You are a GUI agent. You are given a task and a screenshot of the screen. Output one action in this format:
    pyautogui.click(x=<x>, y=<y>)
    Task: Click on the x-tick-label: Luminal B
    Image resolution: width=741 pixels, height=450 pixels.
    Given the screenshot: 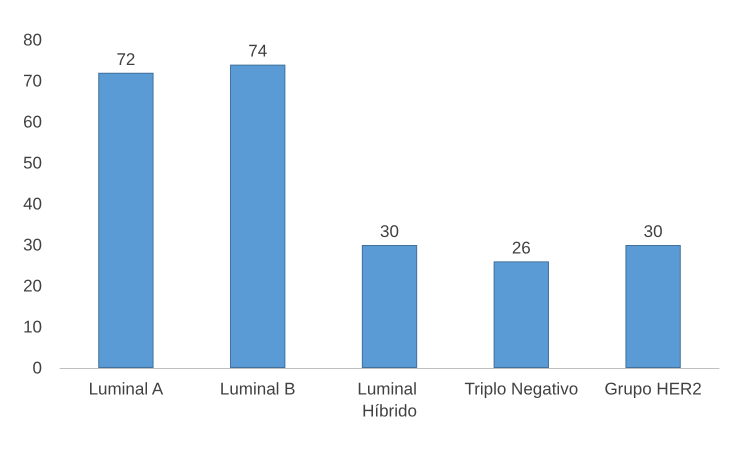 What is the action you would take?
    pyautogui.click(x=258, y=389)
    